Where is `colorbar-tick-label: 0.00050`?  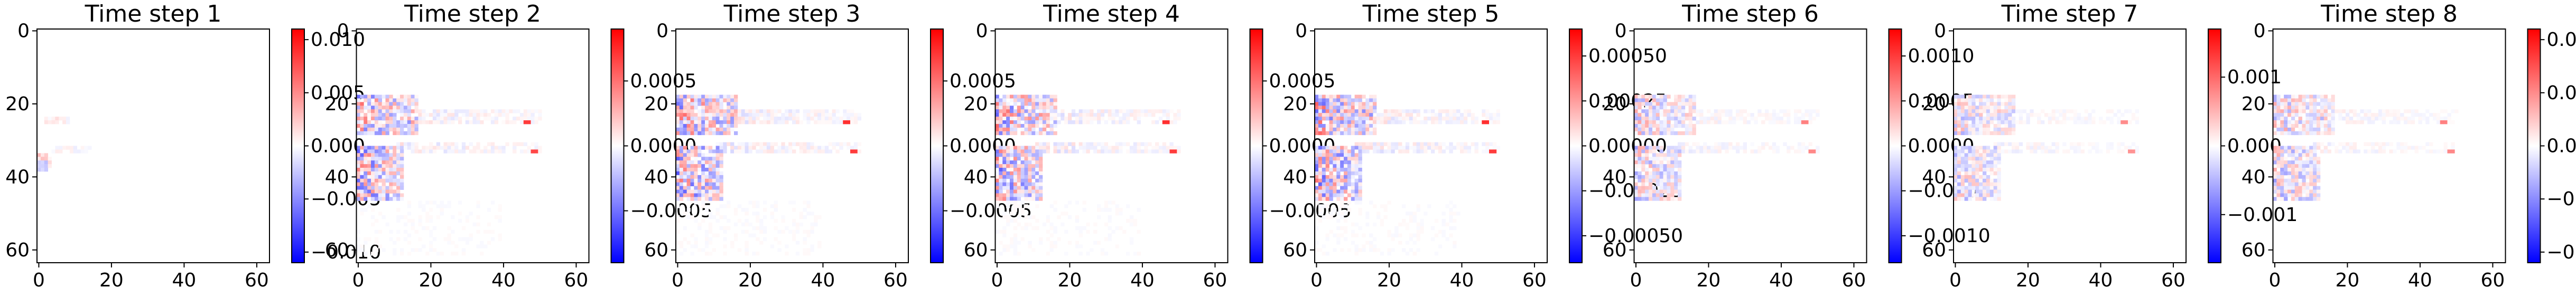 colorbar-tick-label: 0.00050 is located at coordinates (1627, 56).